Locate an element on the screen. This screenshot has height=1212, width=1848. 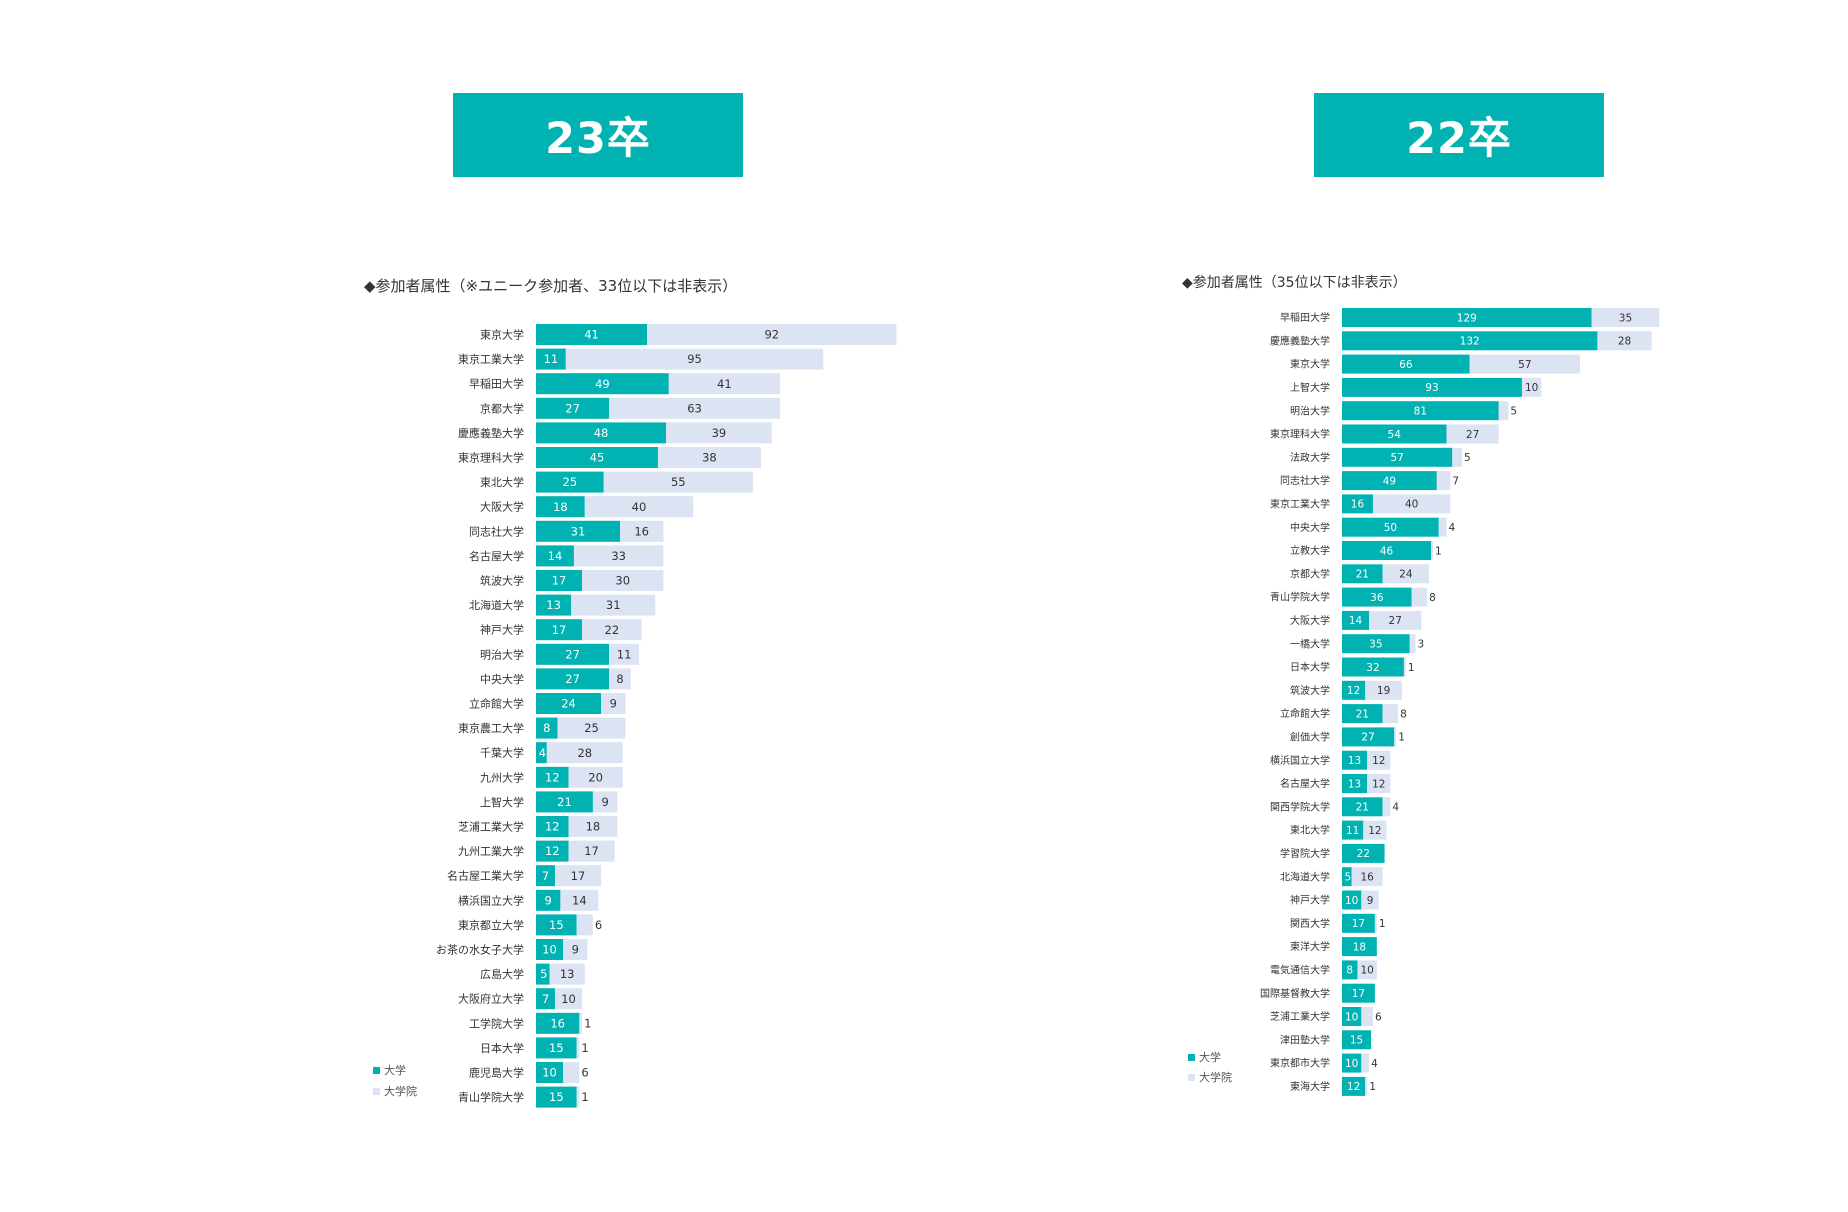
c23-value-undergrad: 10 is located at coordinates (549, 950).